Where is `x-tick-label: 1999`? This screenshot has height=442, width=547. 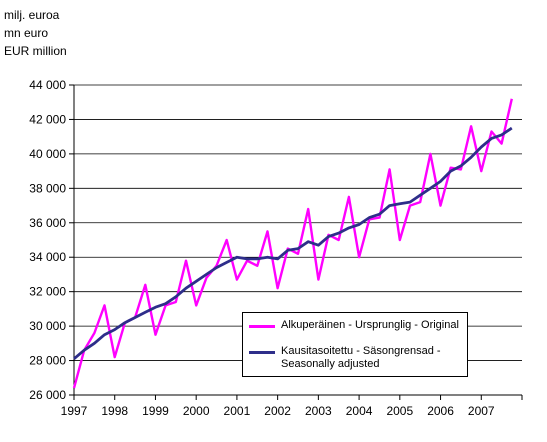 x-tick-label: 1999 is located at coordinates (155, 411).